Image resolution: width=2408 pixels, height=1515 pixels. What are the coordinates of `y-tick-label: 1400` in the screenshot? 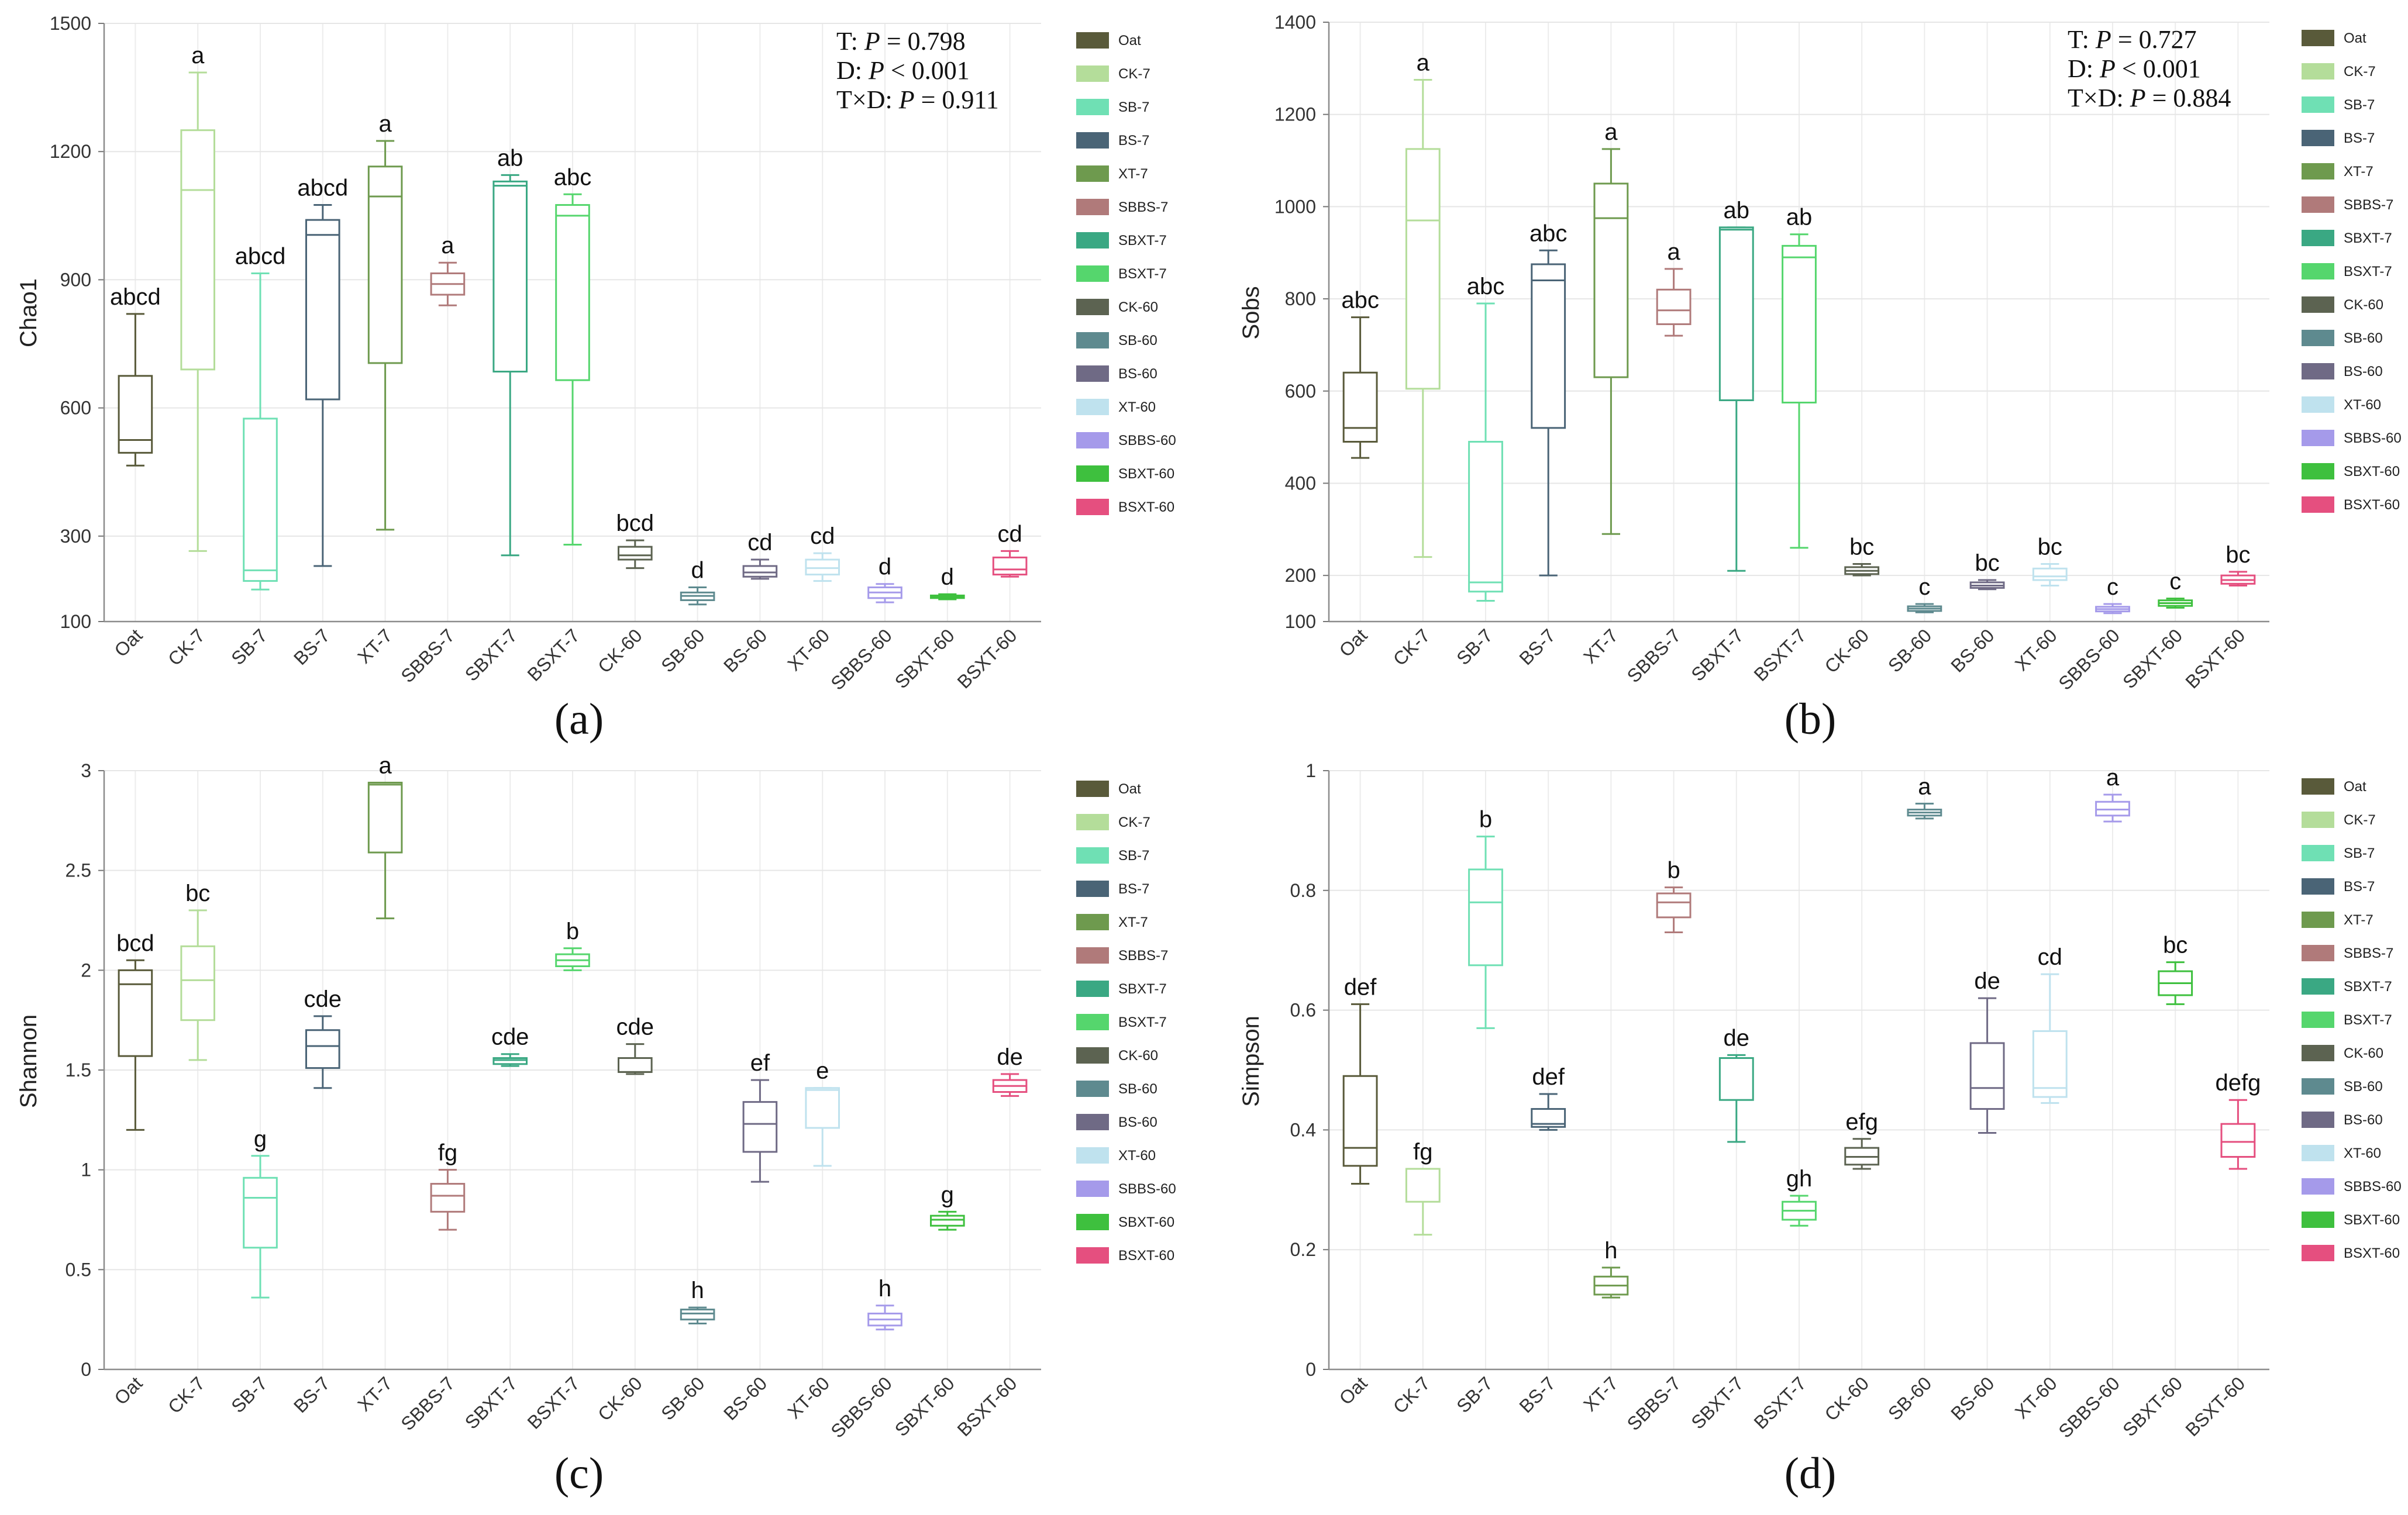 It's located at (1295, 22).